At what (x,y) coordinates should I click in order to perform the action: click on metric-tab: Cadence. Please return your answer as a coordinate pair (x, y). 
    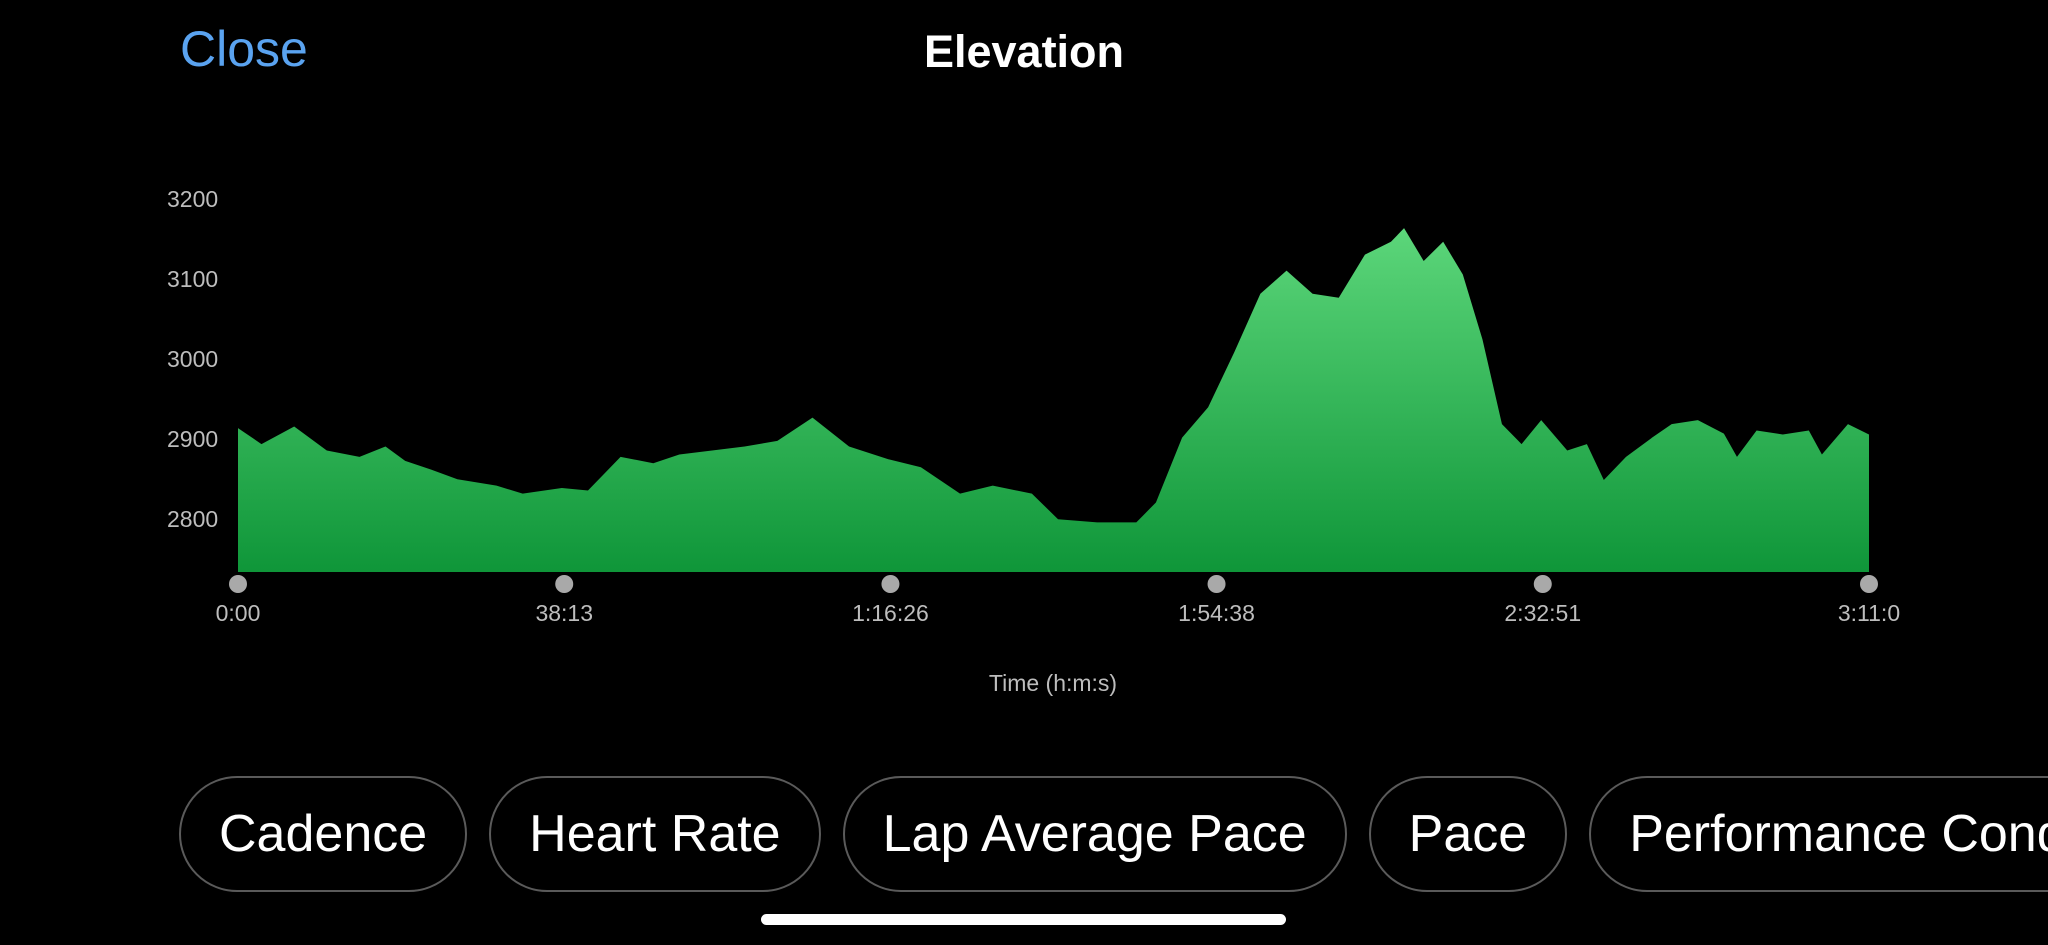
    Looking at the image, I should click on (323, 834).